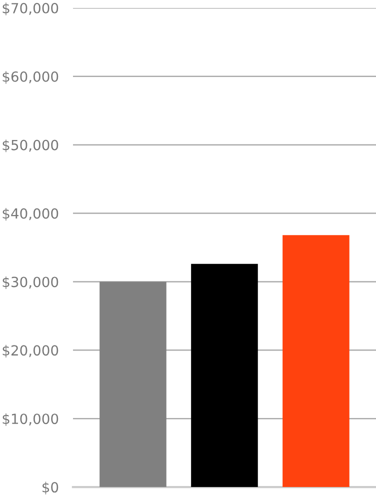  I want to click on y-tick-label: $70,000, so click(30, 9).